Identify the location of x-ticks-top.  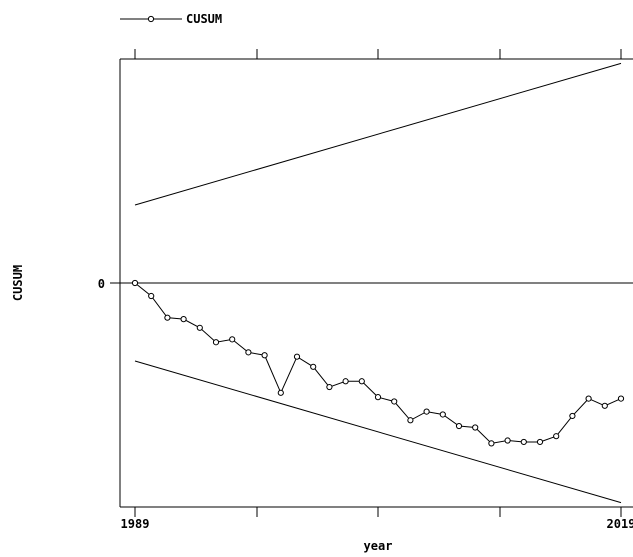
(378, 54).